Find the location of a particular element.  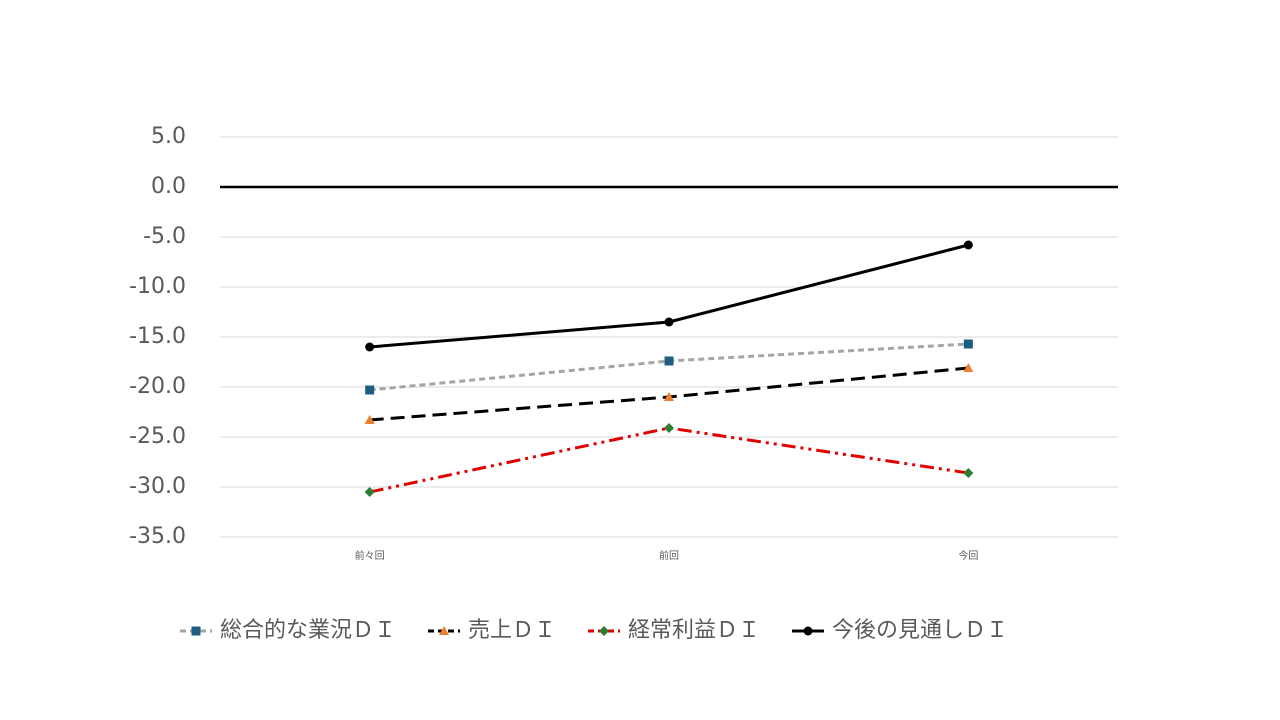

y-tick-label: -20.0 is located at coordinates (157, 386).